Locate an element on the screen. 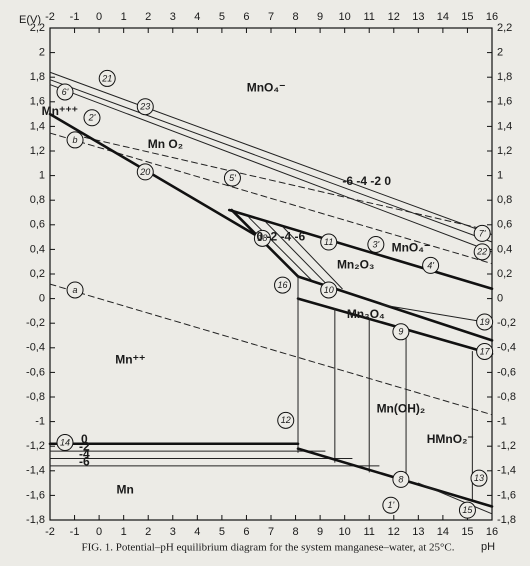 This screenshot has width=530, height=566. y-tick-label: 0,8 is located at coordinates (37, 200).